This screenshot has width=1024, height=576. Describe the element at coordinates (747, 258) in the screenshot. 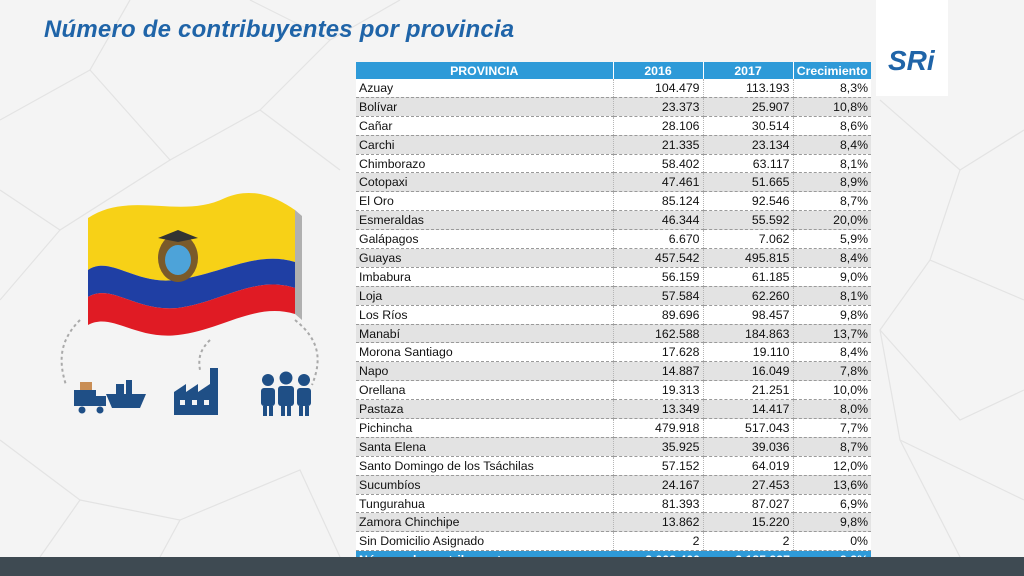

I see `year-2017-cell: 495.815` at that location.